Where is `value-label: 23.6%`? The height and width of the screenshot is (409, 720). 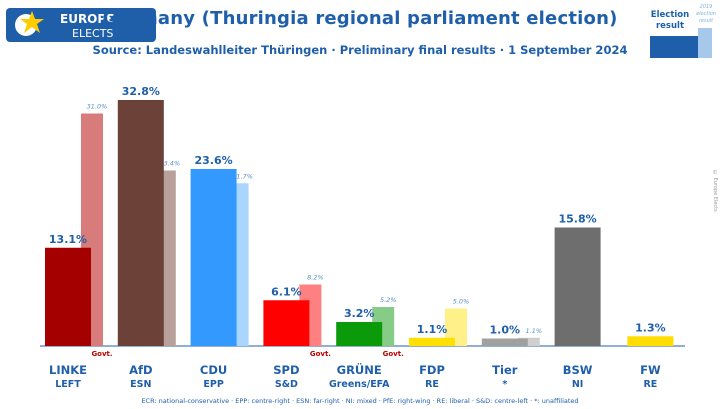 value-label: 23.6% is located at coordinates (214, 160).